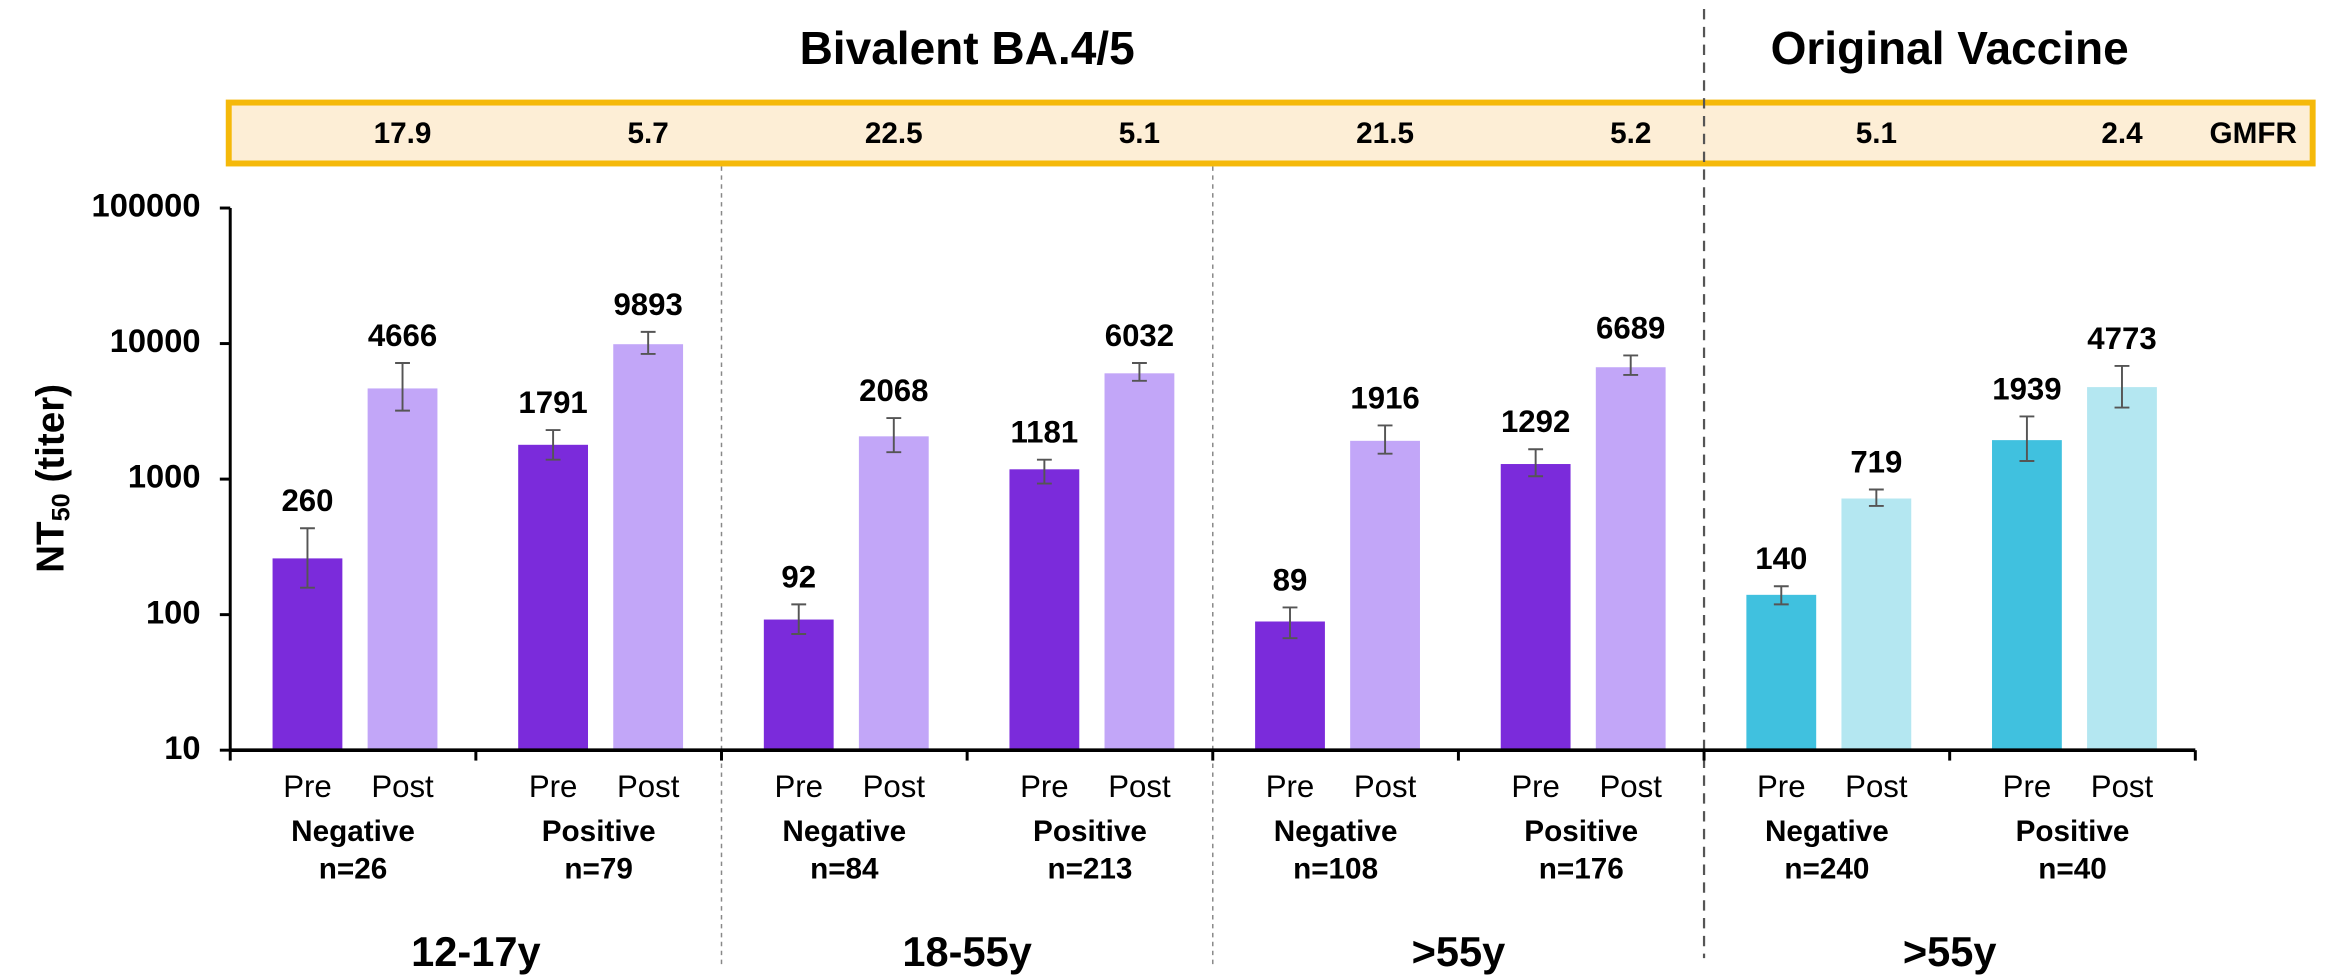 Image resolution: width=2329 pixels, height=979 pixels. Describe the element at coordinates (1826, 868) in the screenshot. I see `group-n: n=240` at that location.